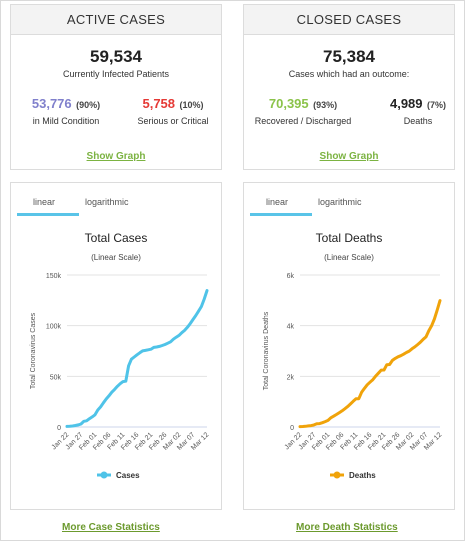  What do you see at coordinates (362, 475) in the screenshot?
I see `legend-label: Deaths` at bounding box center [362, 475].